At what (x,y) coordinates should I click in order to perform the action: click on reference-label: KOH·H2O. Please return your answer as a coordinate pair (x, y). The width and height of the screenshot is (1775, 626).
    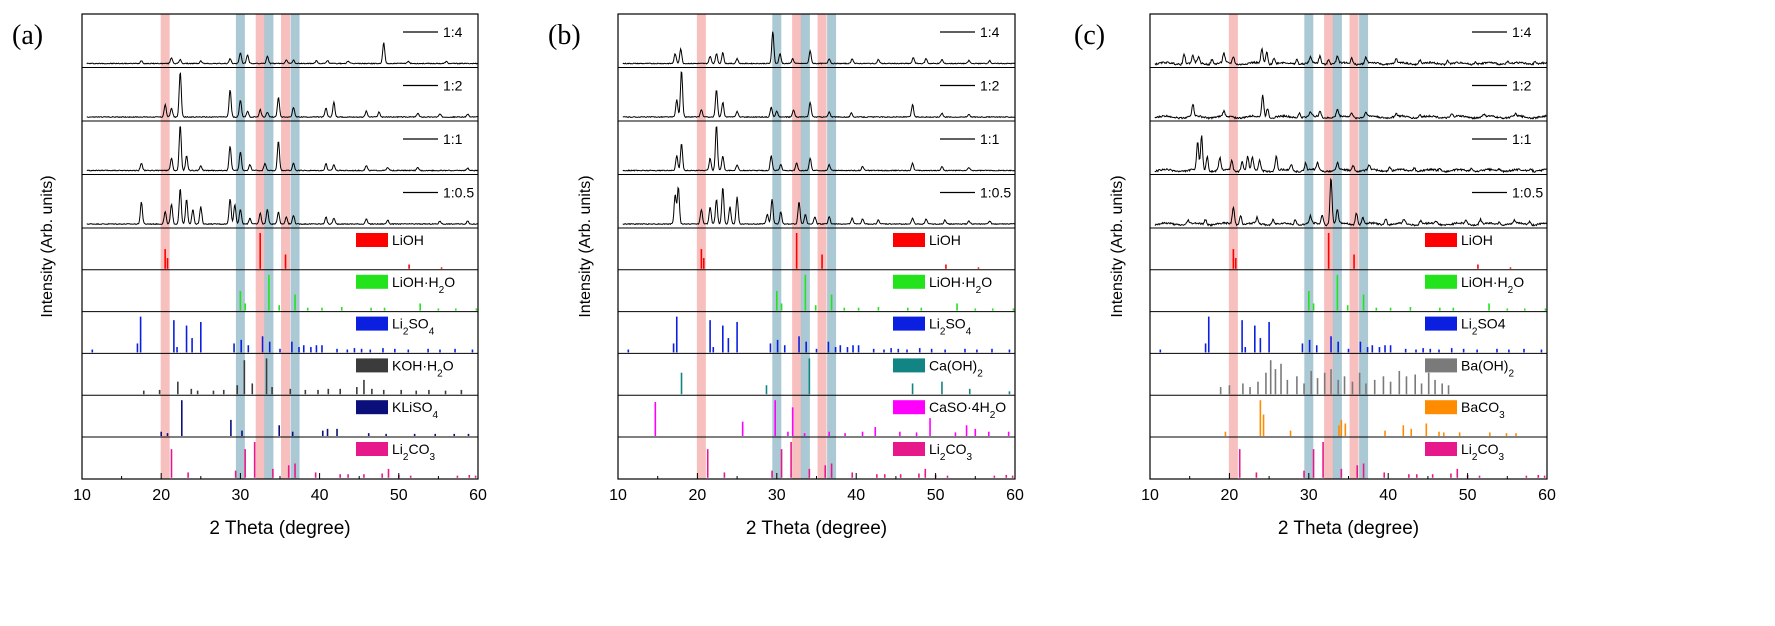
    Looking at the image, I should click on (423, 368).